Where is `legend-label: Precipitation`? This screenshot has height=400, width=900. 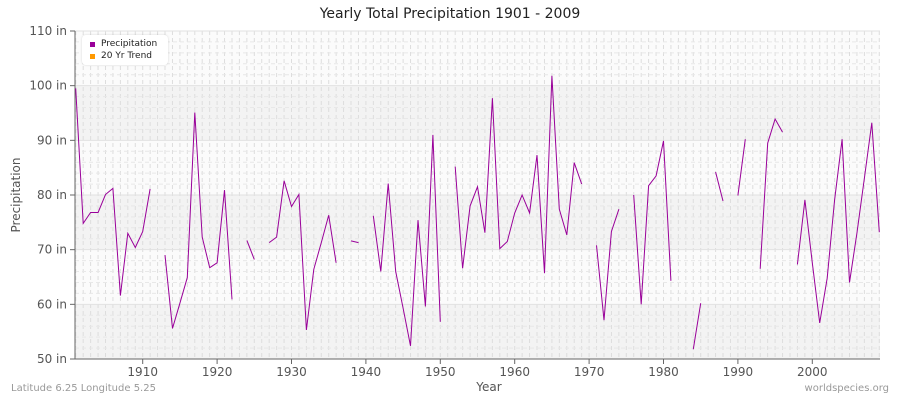 legend-label: Precipitation is located at coordinates (129, 44).